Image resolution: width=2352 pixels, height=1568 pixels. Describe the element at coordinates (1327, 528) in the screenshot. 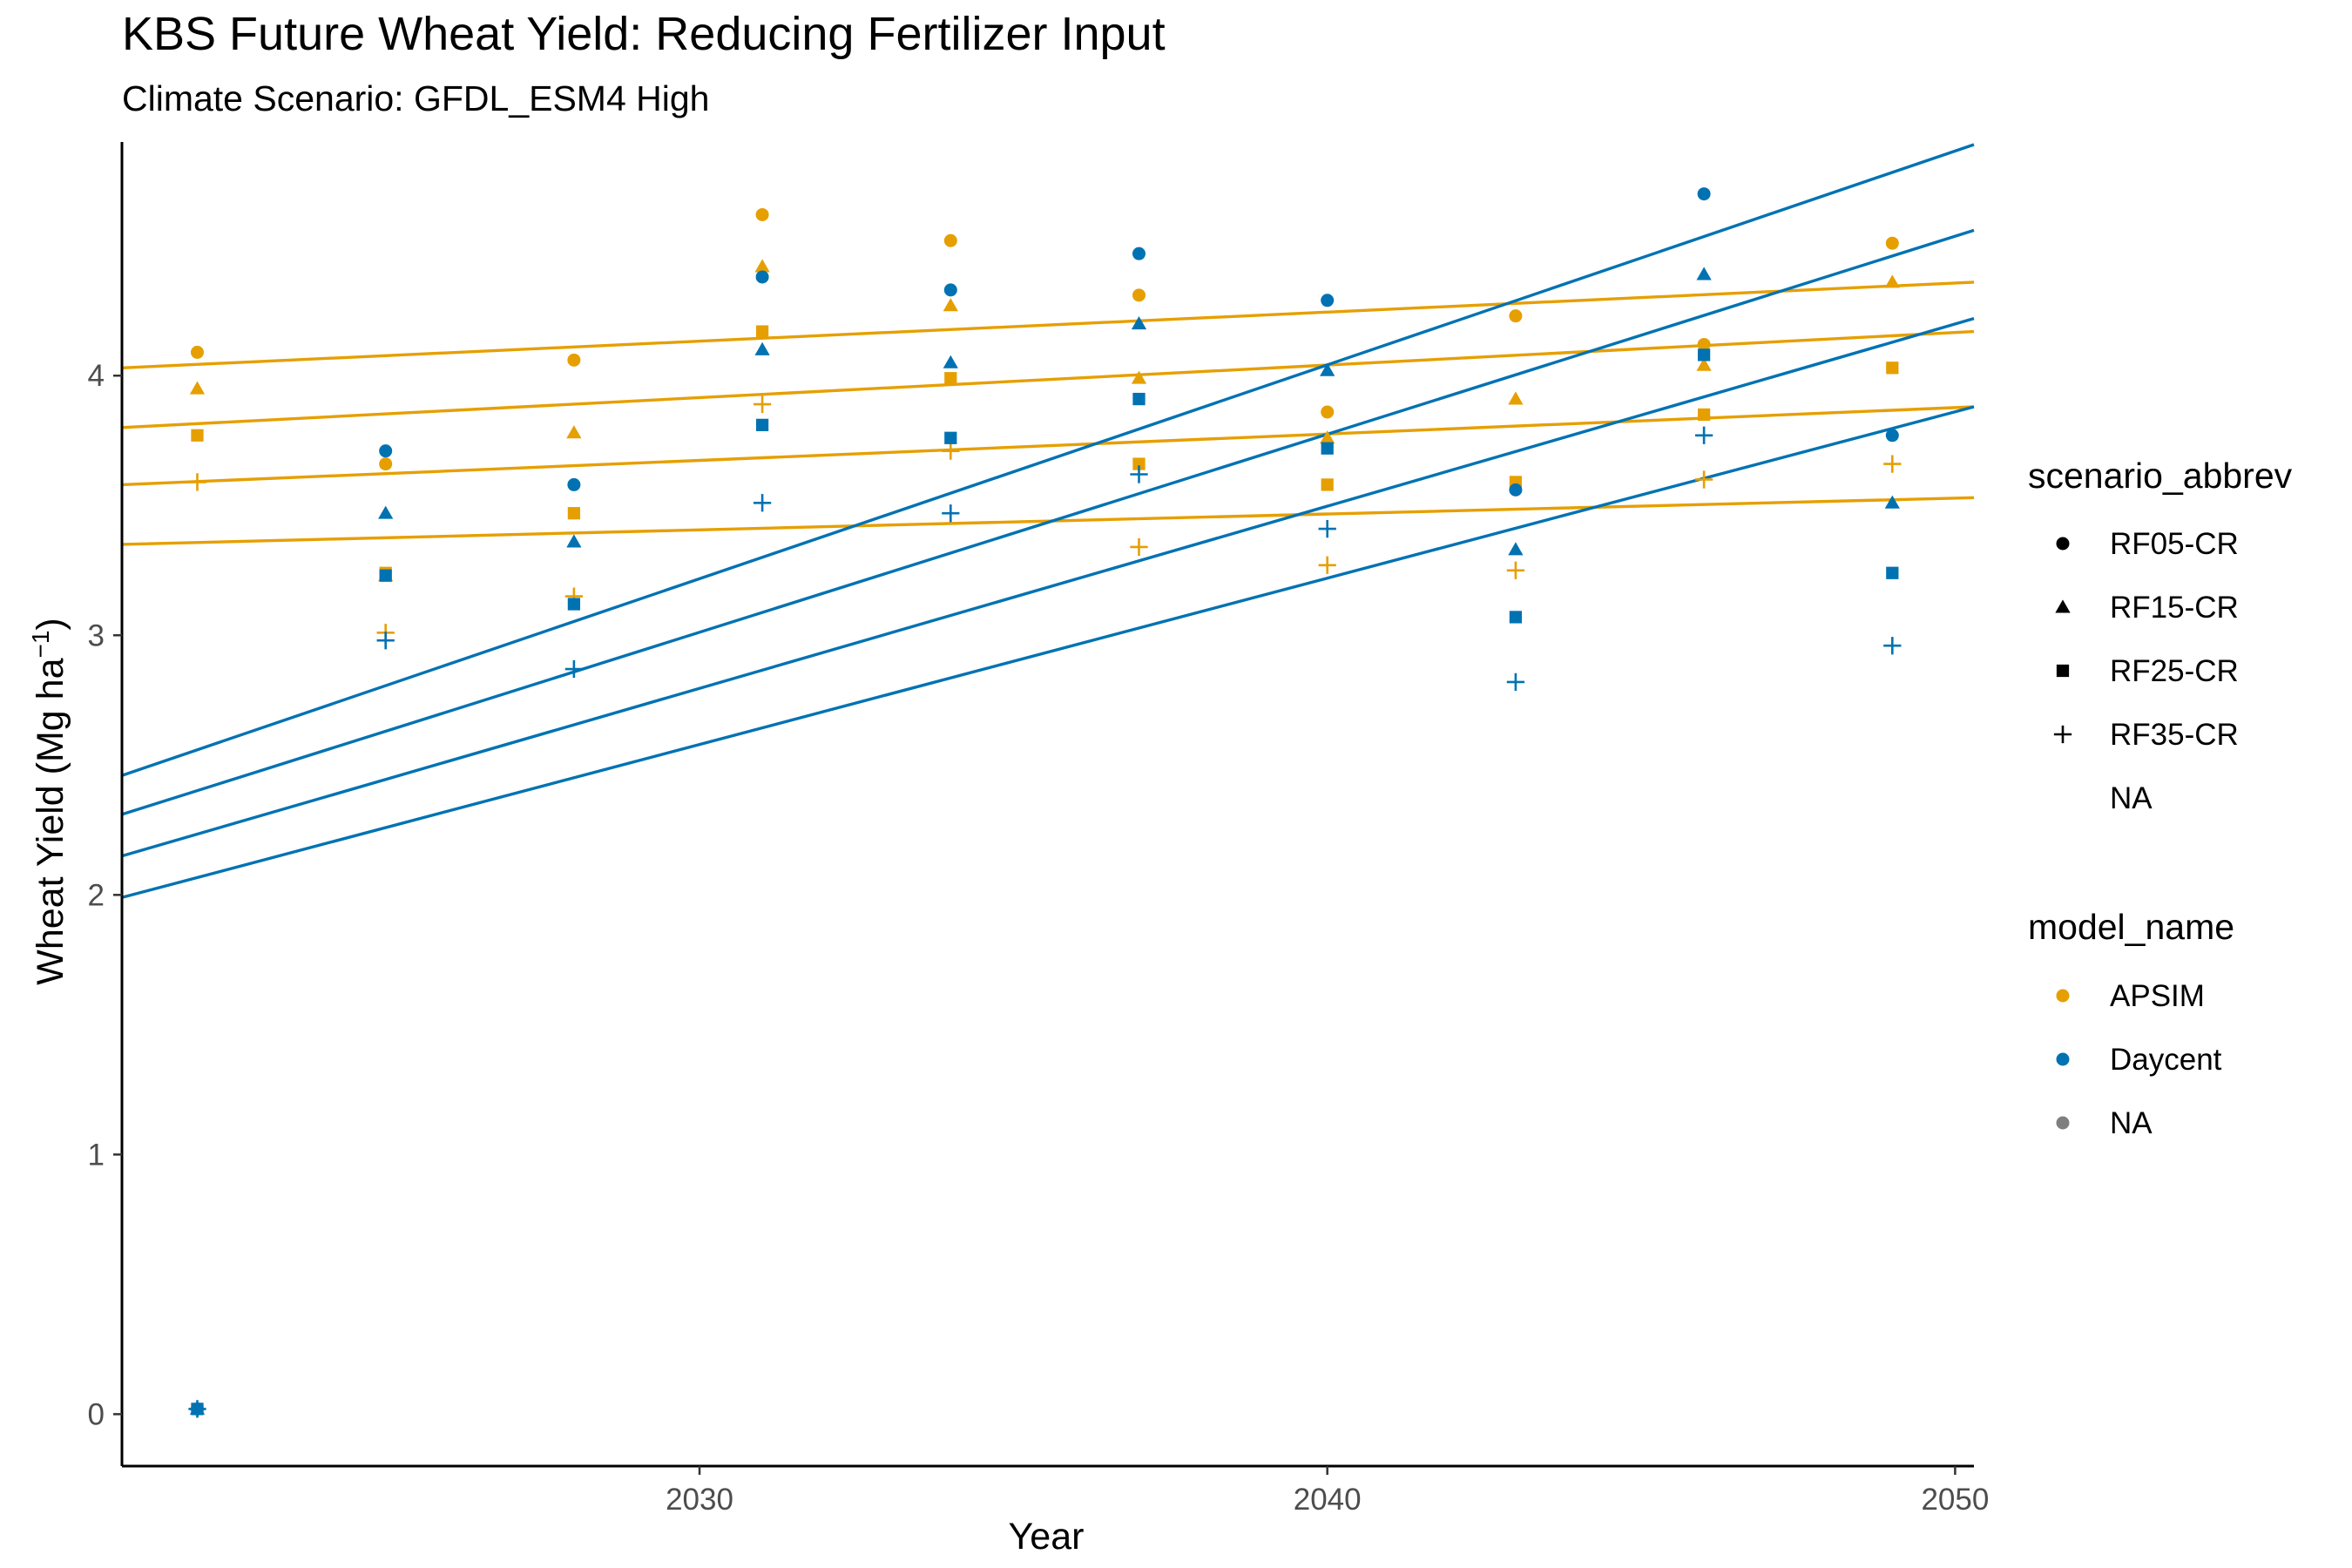

I see `point-daycent-rf35-cr-2040` at that location.